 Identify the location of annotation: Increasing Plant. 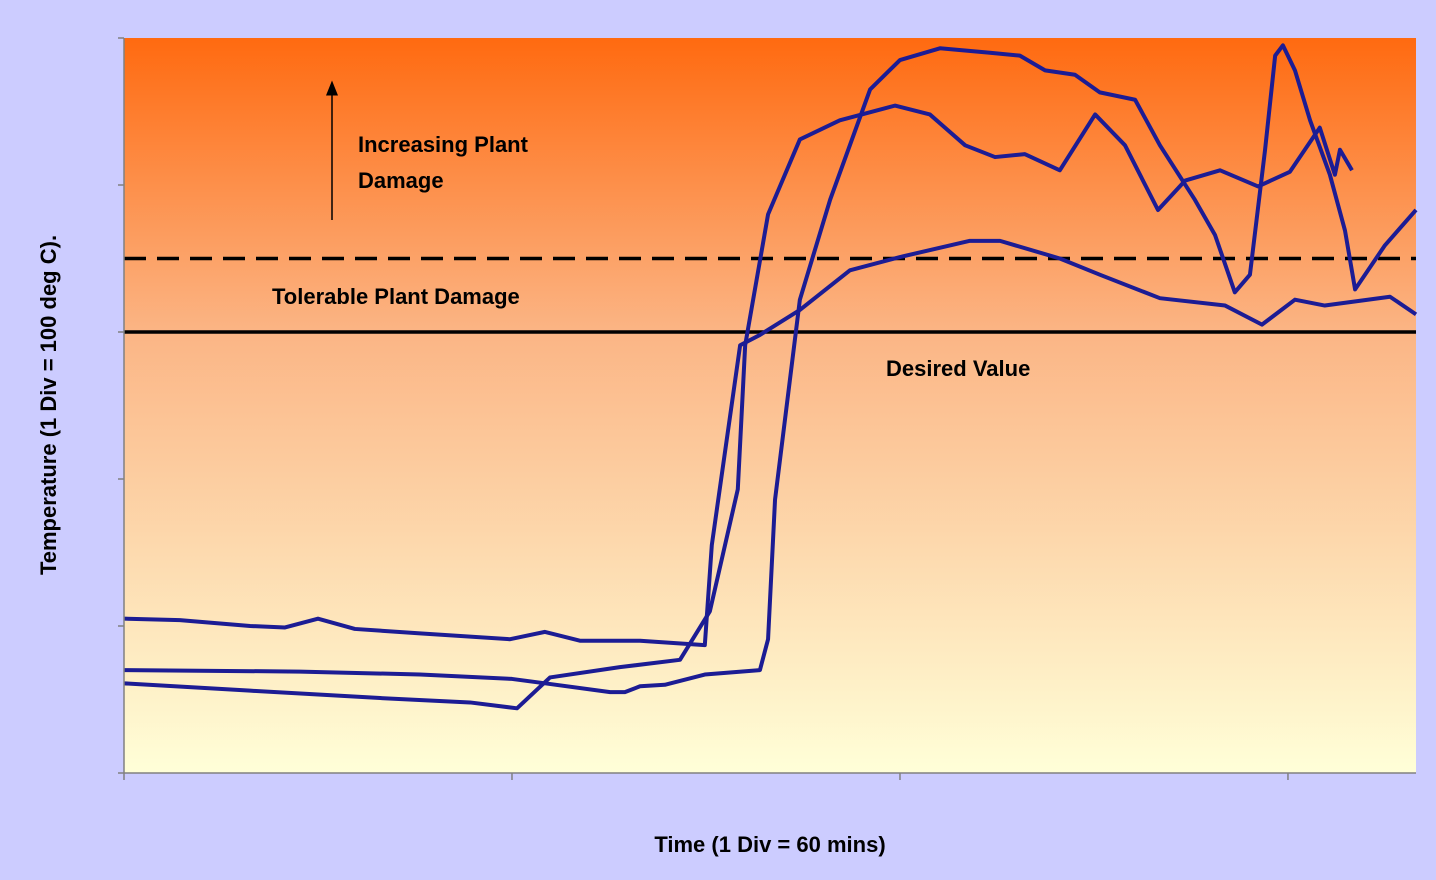
(443, 144).